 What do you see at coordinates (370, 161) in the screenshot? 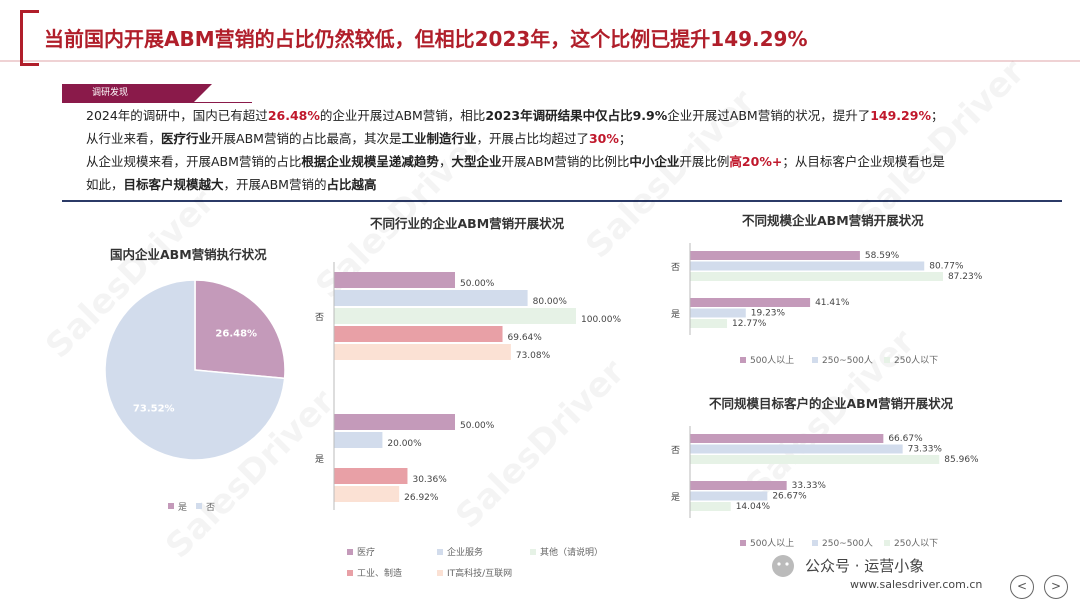
I see `summary-segment: 根据企业规模呈递减趋势` at bounding box center [370, 161].